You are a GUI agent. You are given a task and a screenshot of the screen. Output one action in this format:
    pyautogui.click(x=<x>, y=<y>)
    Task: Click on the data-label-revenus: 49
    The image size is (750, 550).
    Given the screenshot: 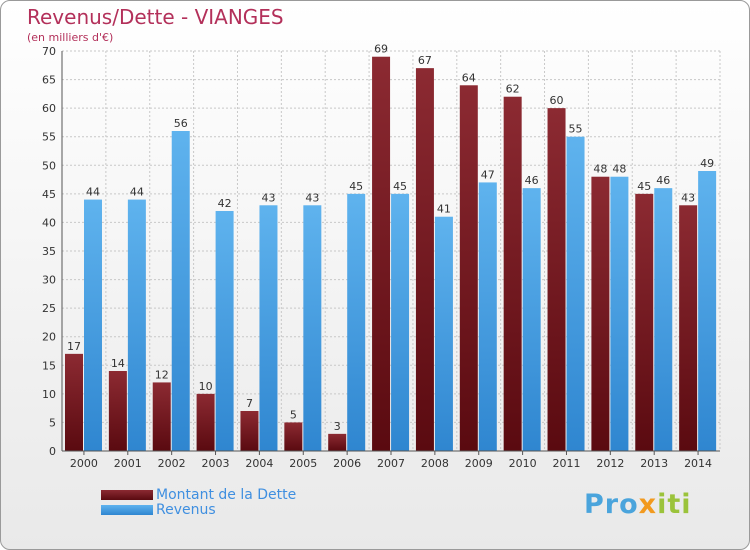 What is the action you would take?
    pyautogui.click(x=707, y=163)
    